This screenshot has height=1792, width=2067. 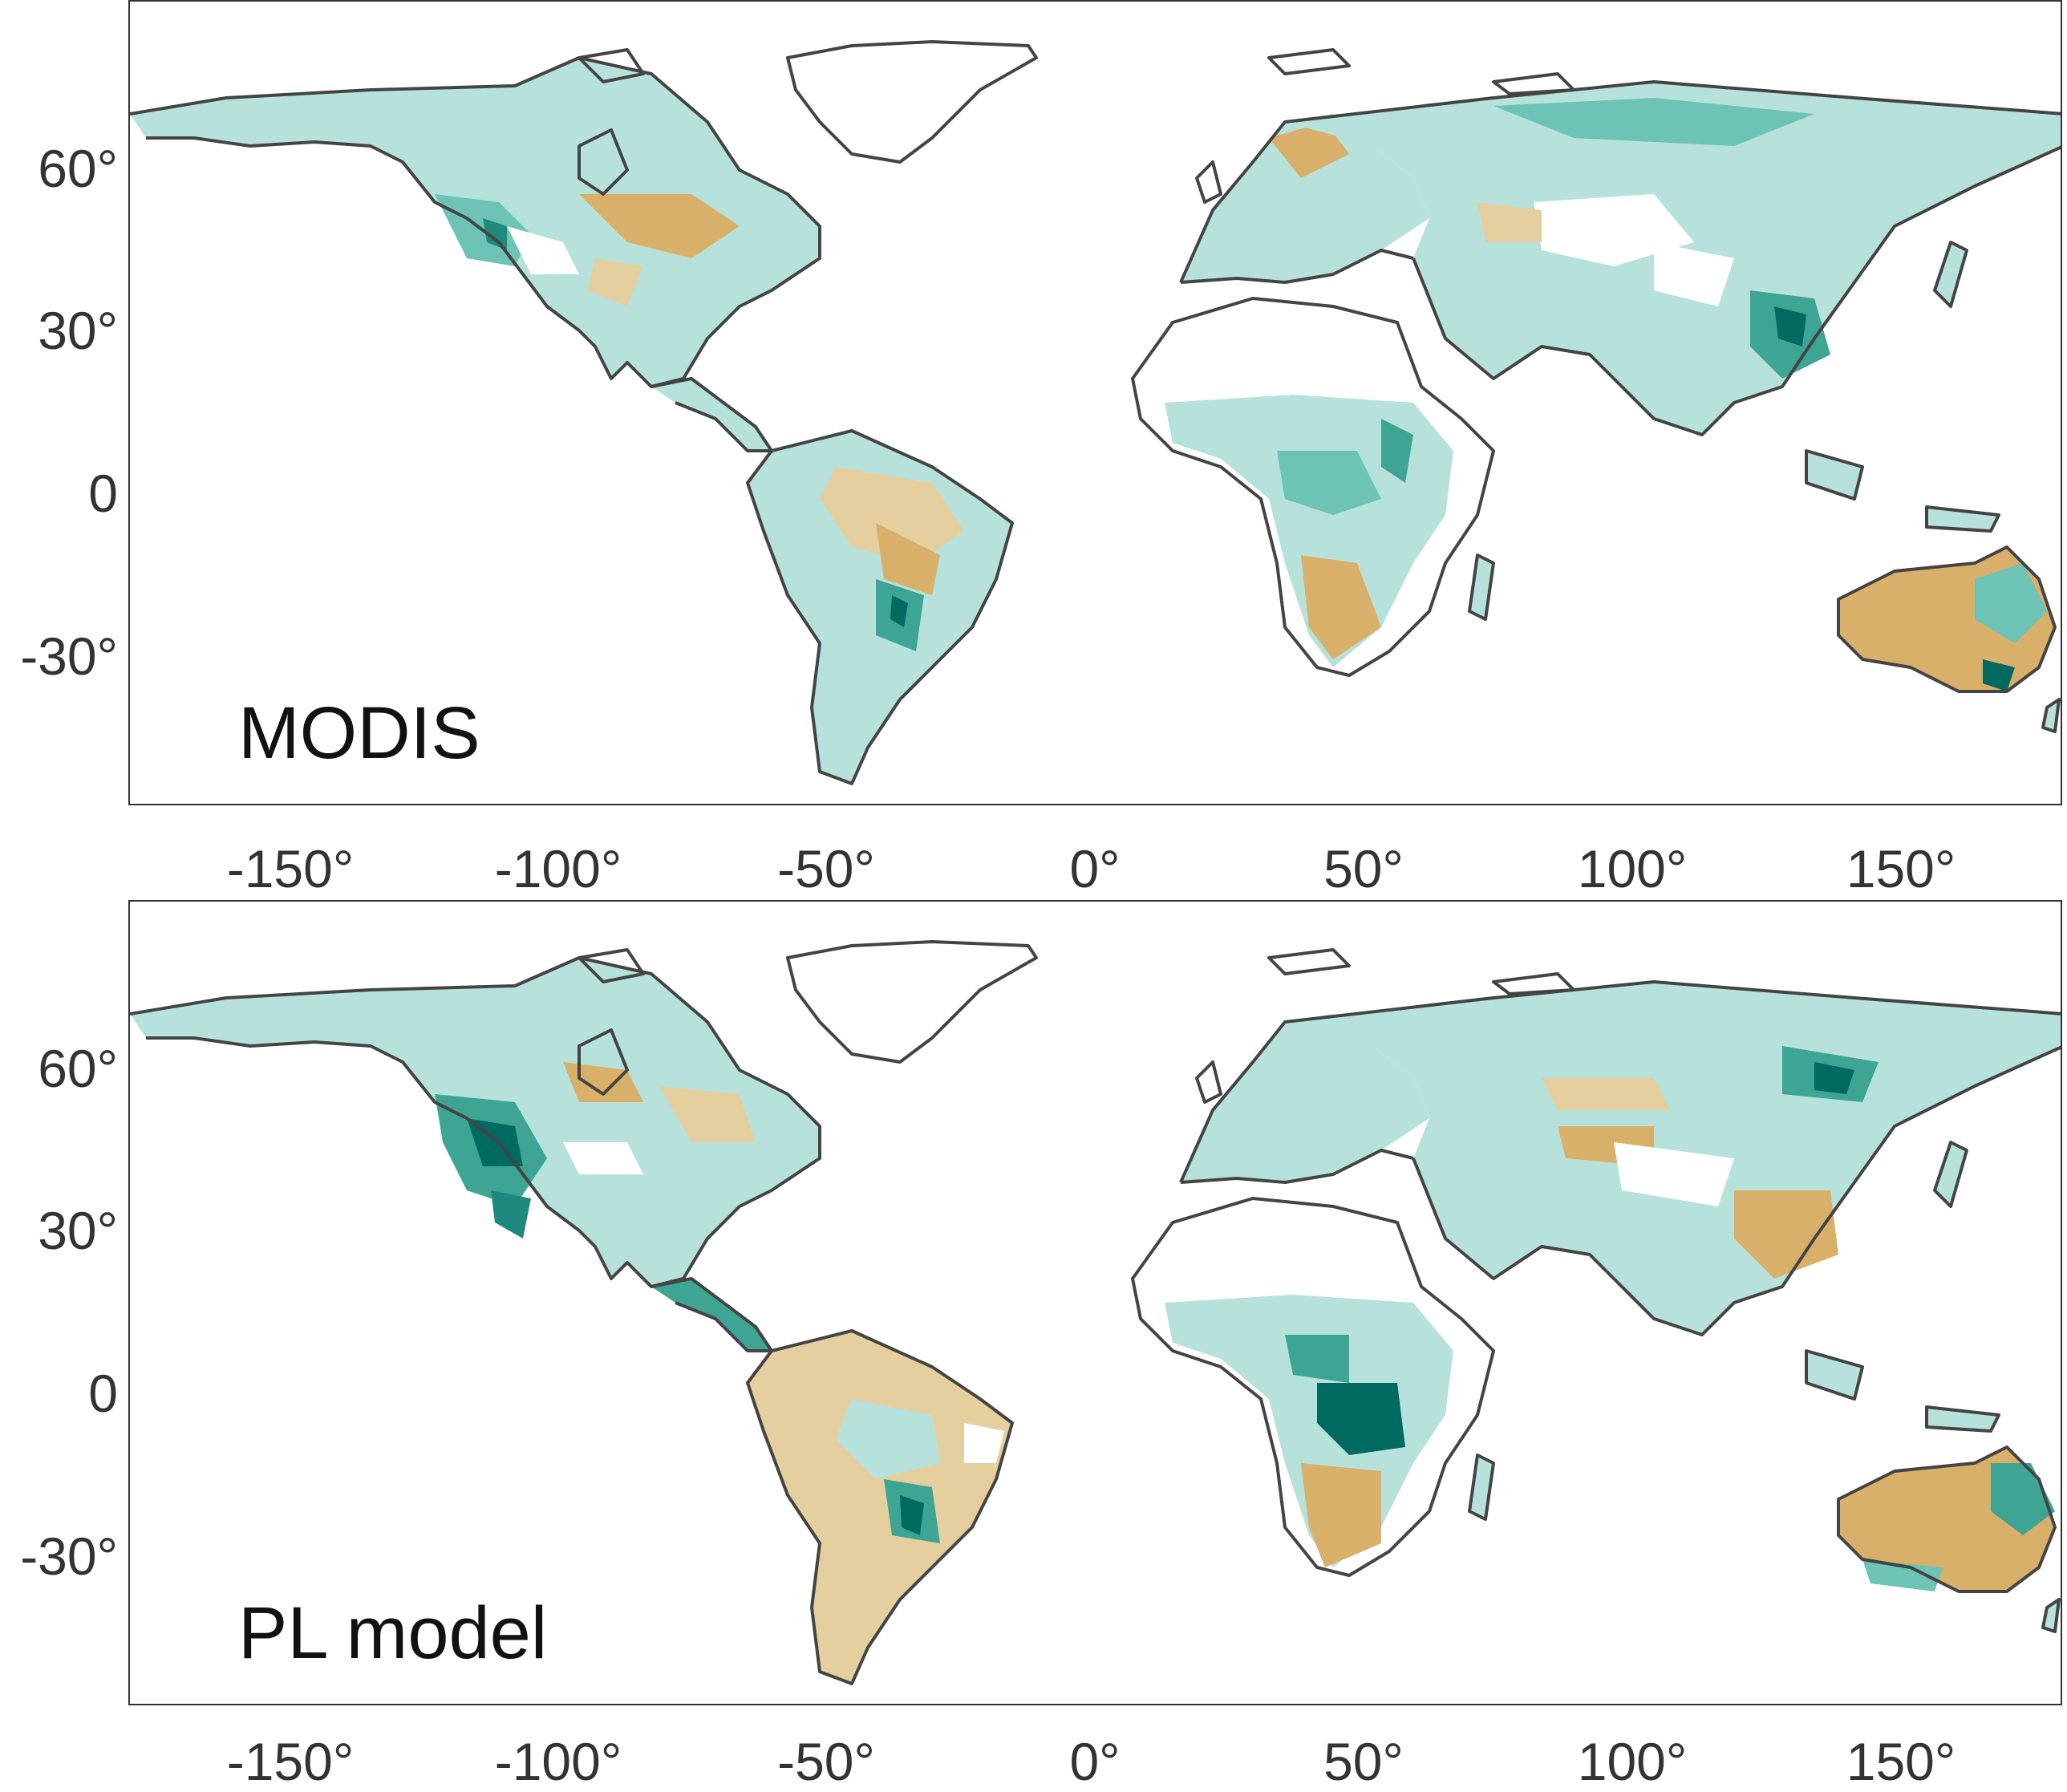 I want to click on panel-label-modis: MODIS, so click(x=359, y=733).